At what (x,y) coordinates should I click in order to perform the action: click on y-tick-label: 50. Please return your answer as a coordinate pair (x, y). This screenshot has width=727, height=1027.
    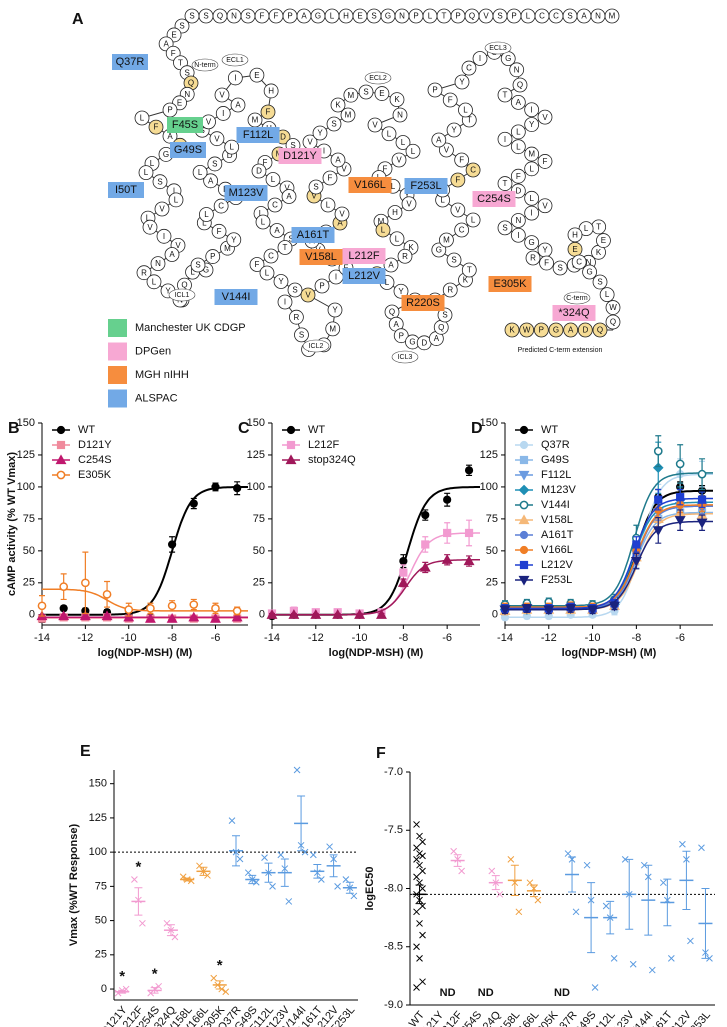
    Looking at the image, I should click on (101, 921).